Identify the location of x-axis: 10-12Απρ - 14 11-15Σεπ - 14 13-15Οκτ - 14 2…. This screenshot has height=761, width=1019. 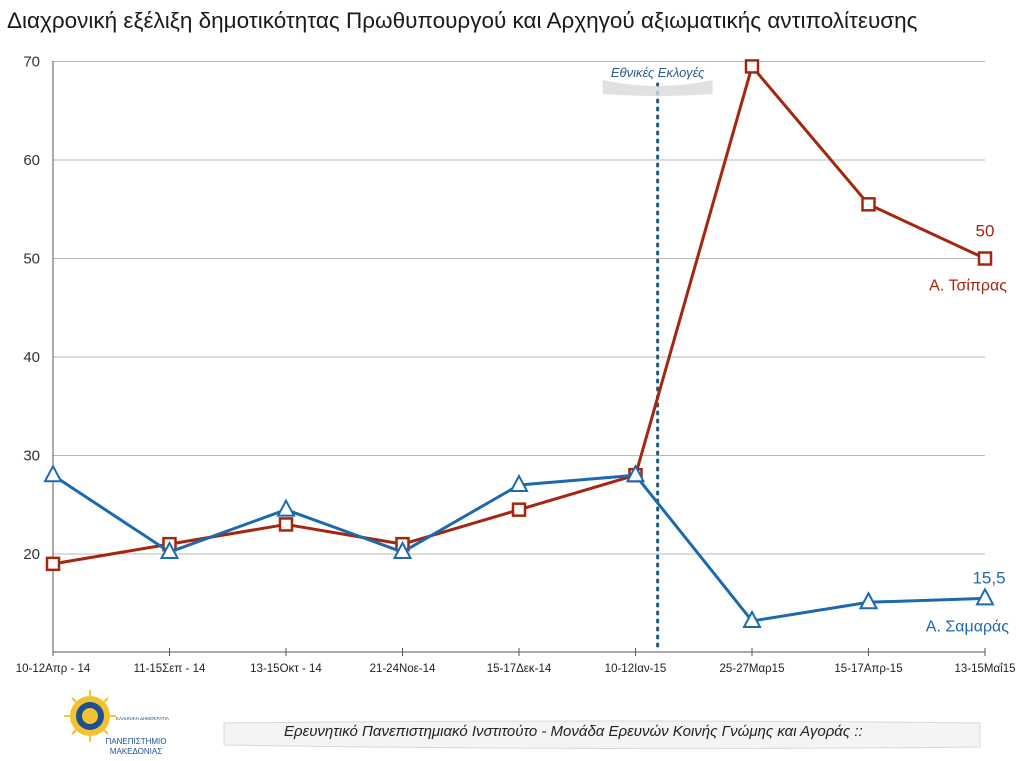
(516, 661).